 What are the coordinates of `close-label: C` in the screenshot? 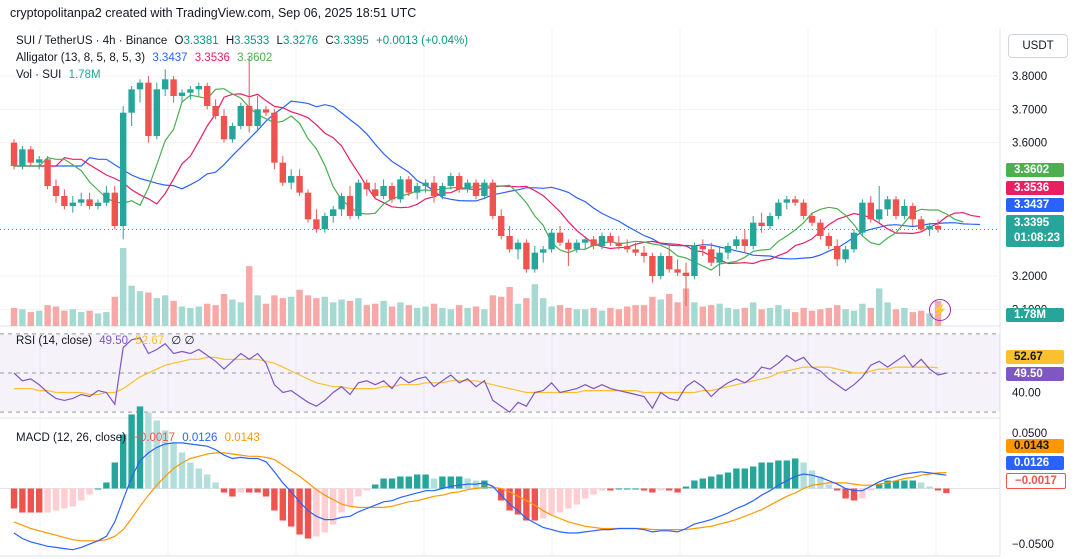 It's located at (329, 41).